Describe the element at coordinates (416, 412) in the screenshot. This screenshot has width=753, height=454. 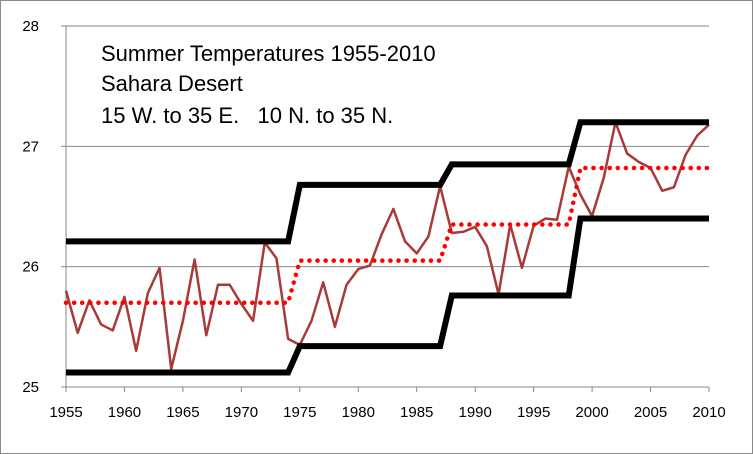
I see `x-tick-label-1985: 1985` at that location.